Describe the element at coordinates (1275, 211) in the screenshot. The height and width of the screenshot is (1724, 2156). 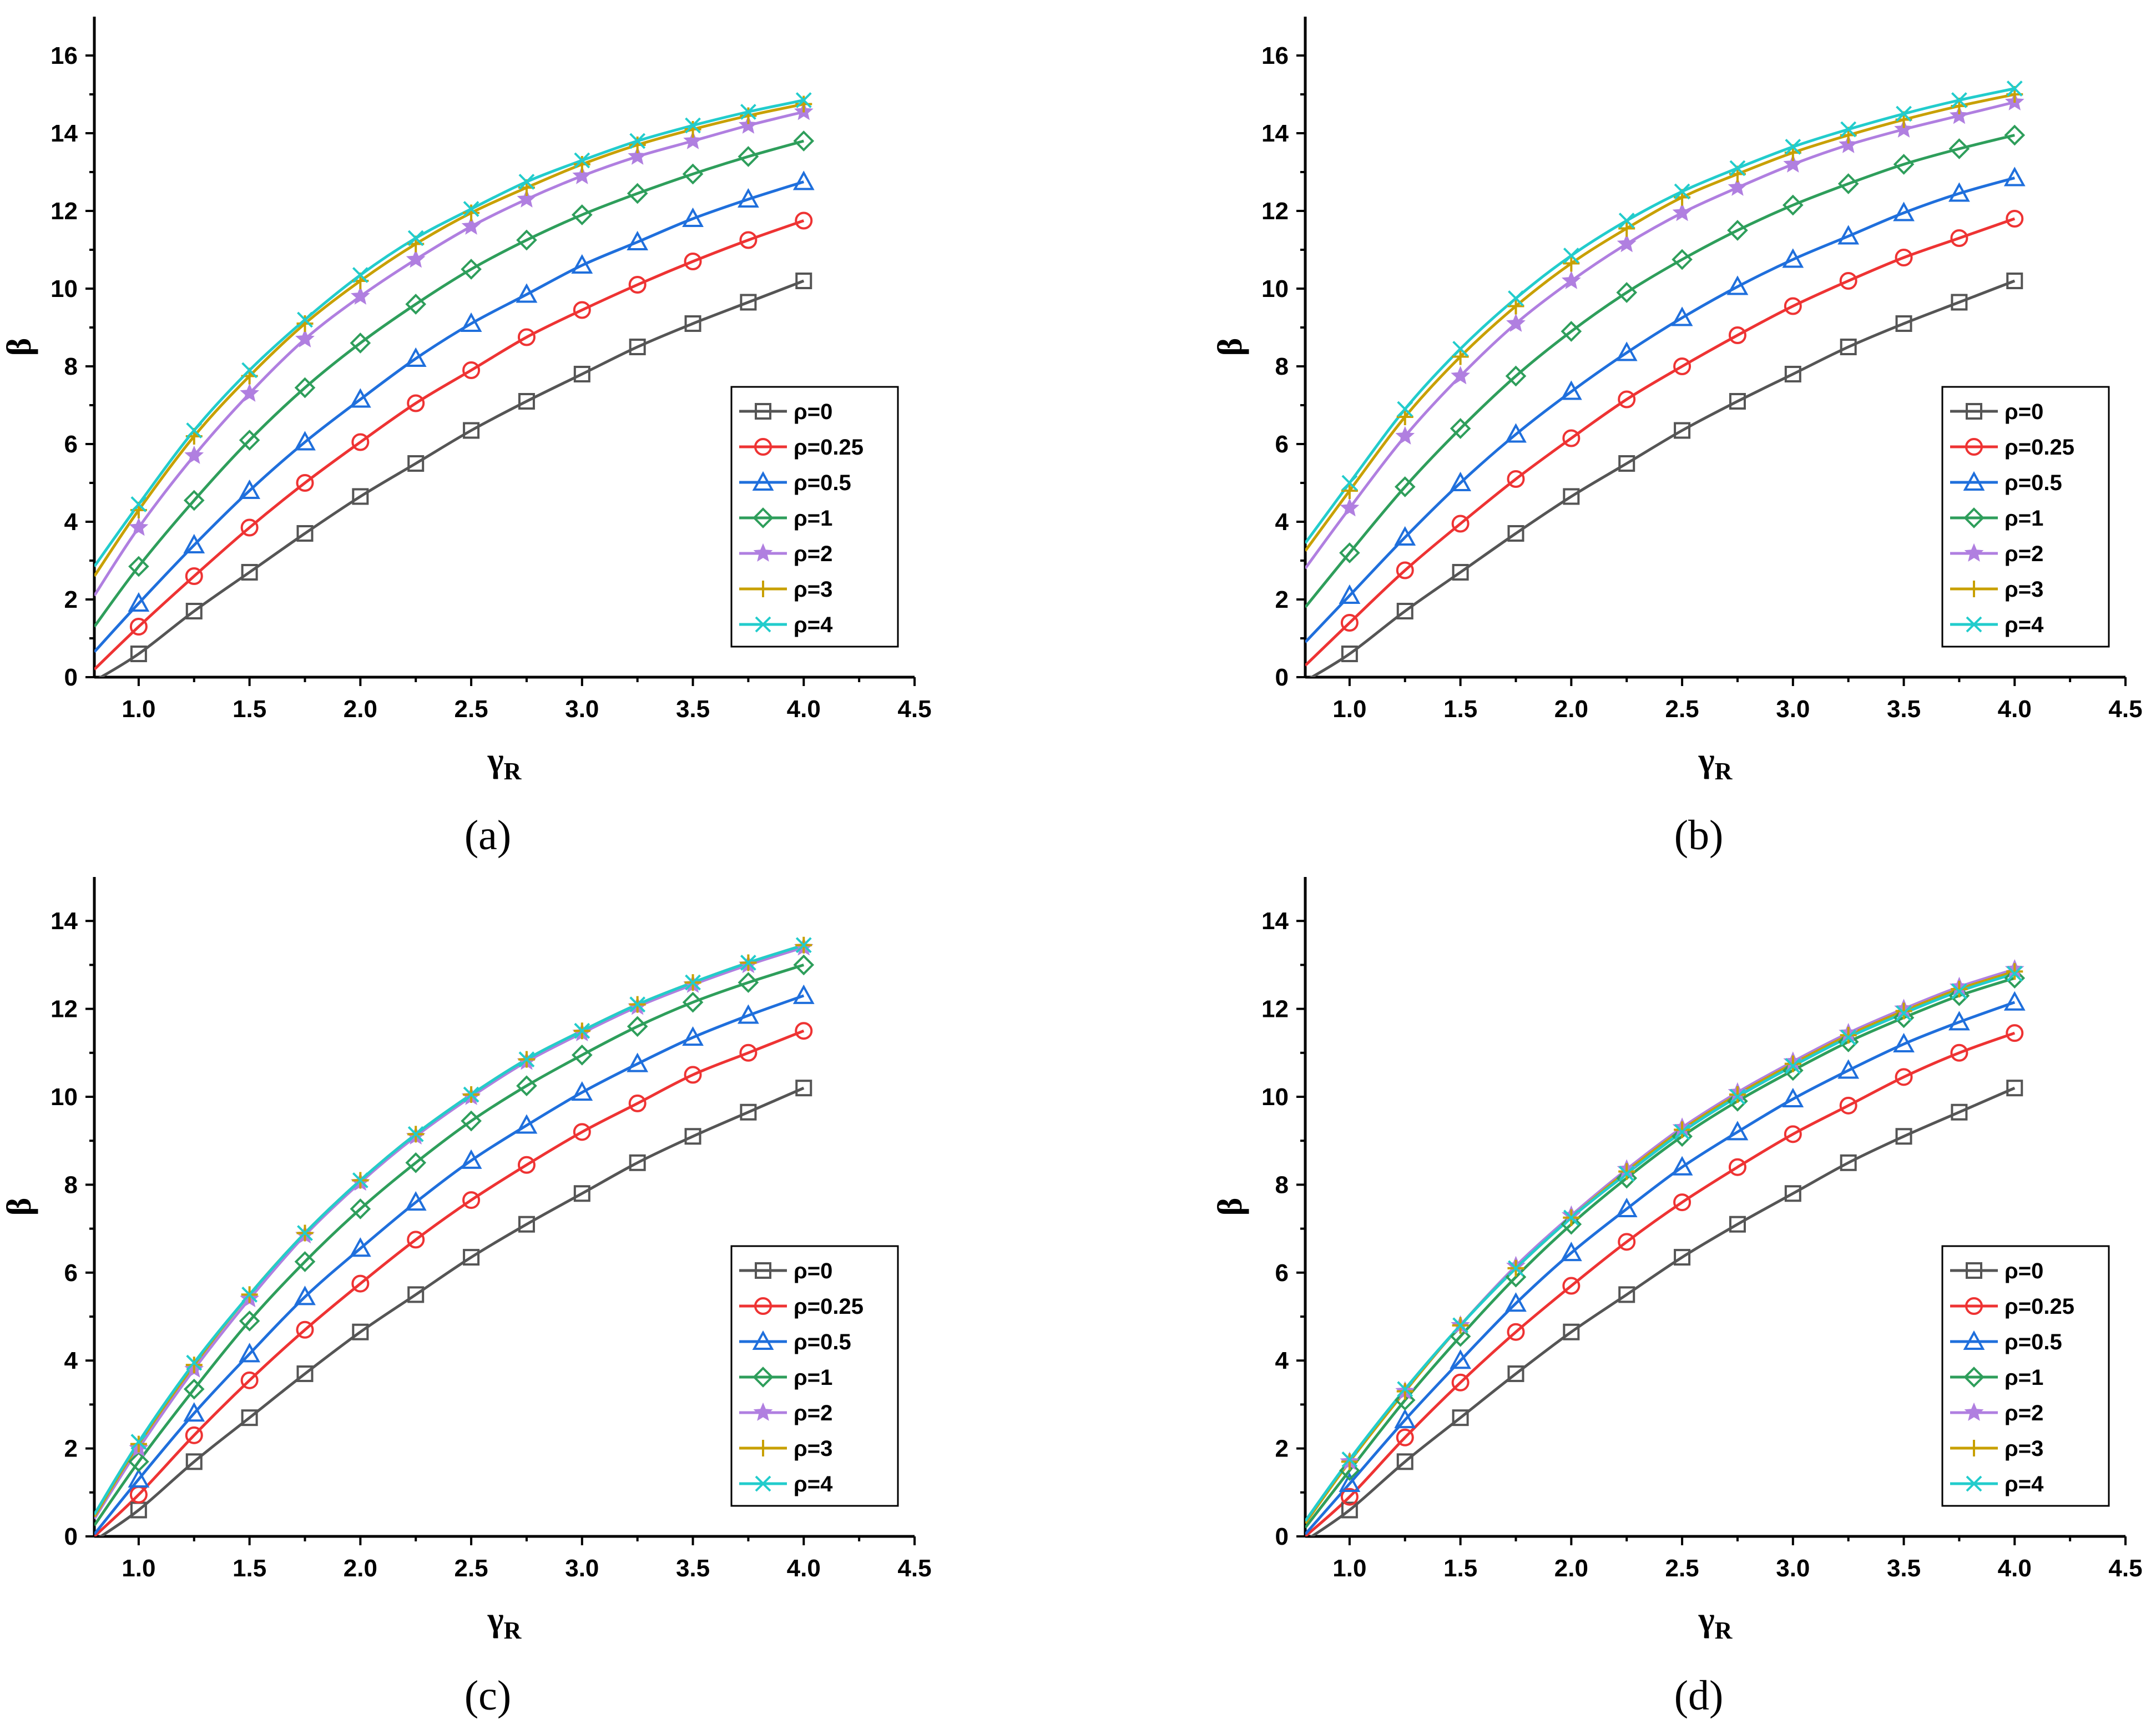
I see `y-tick-label: 12` at that location.